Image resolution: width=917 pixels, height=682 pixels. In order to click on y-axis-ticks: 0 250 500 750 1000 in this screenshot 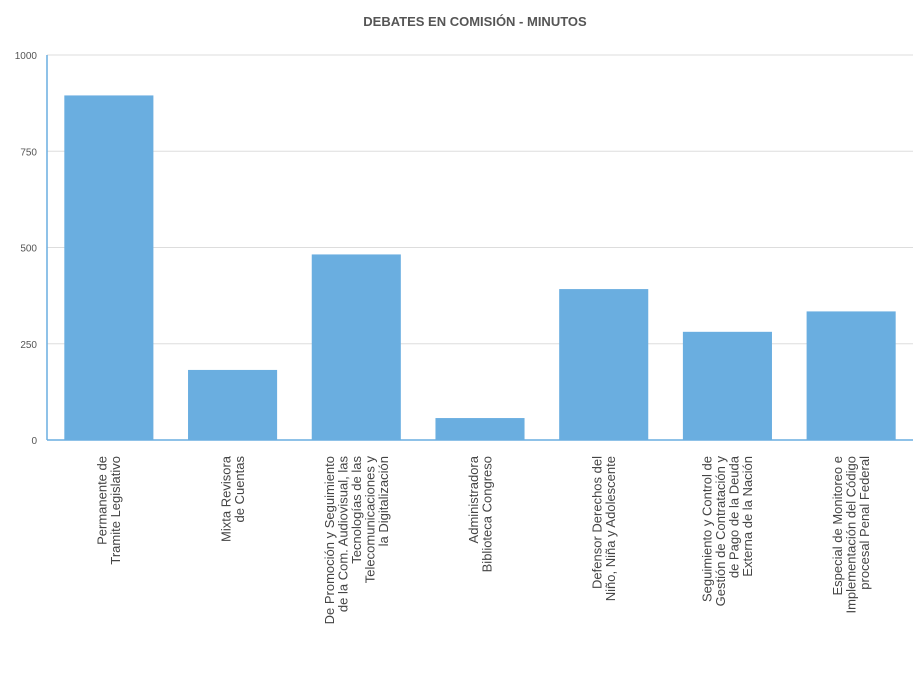, I will do `click(26, 249)`.